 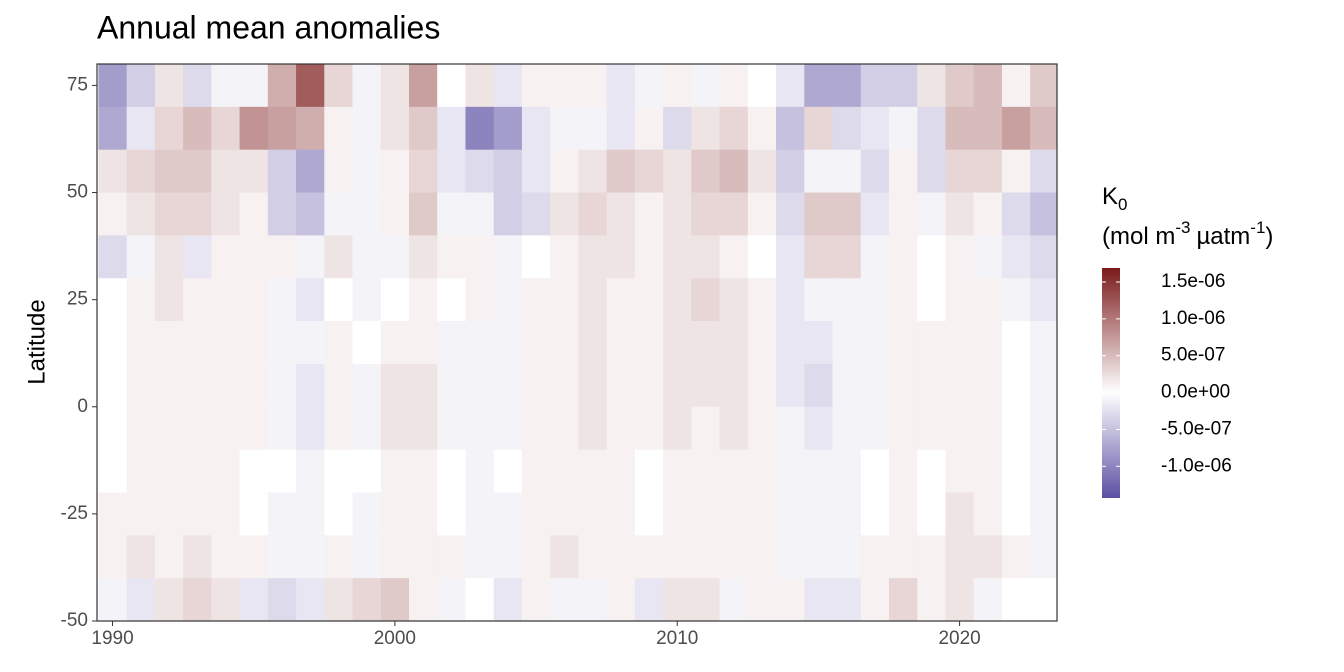 What do you see at coordinates (1111, 383) in the screenshot?
I see `colorbar` at bounding box center [1111, 383].